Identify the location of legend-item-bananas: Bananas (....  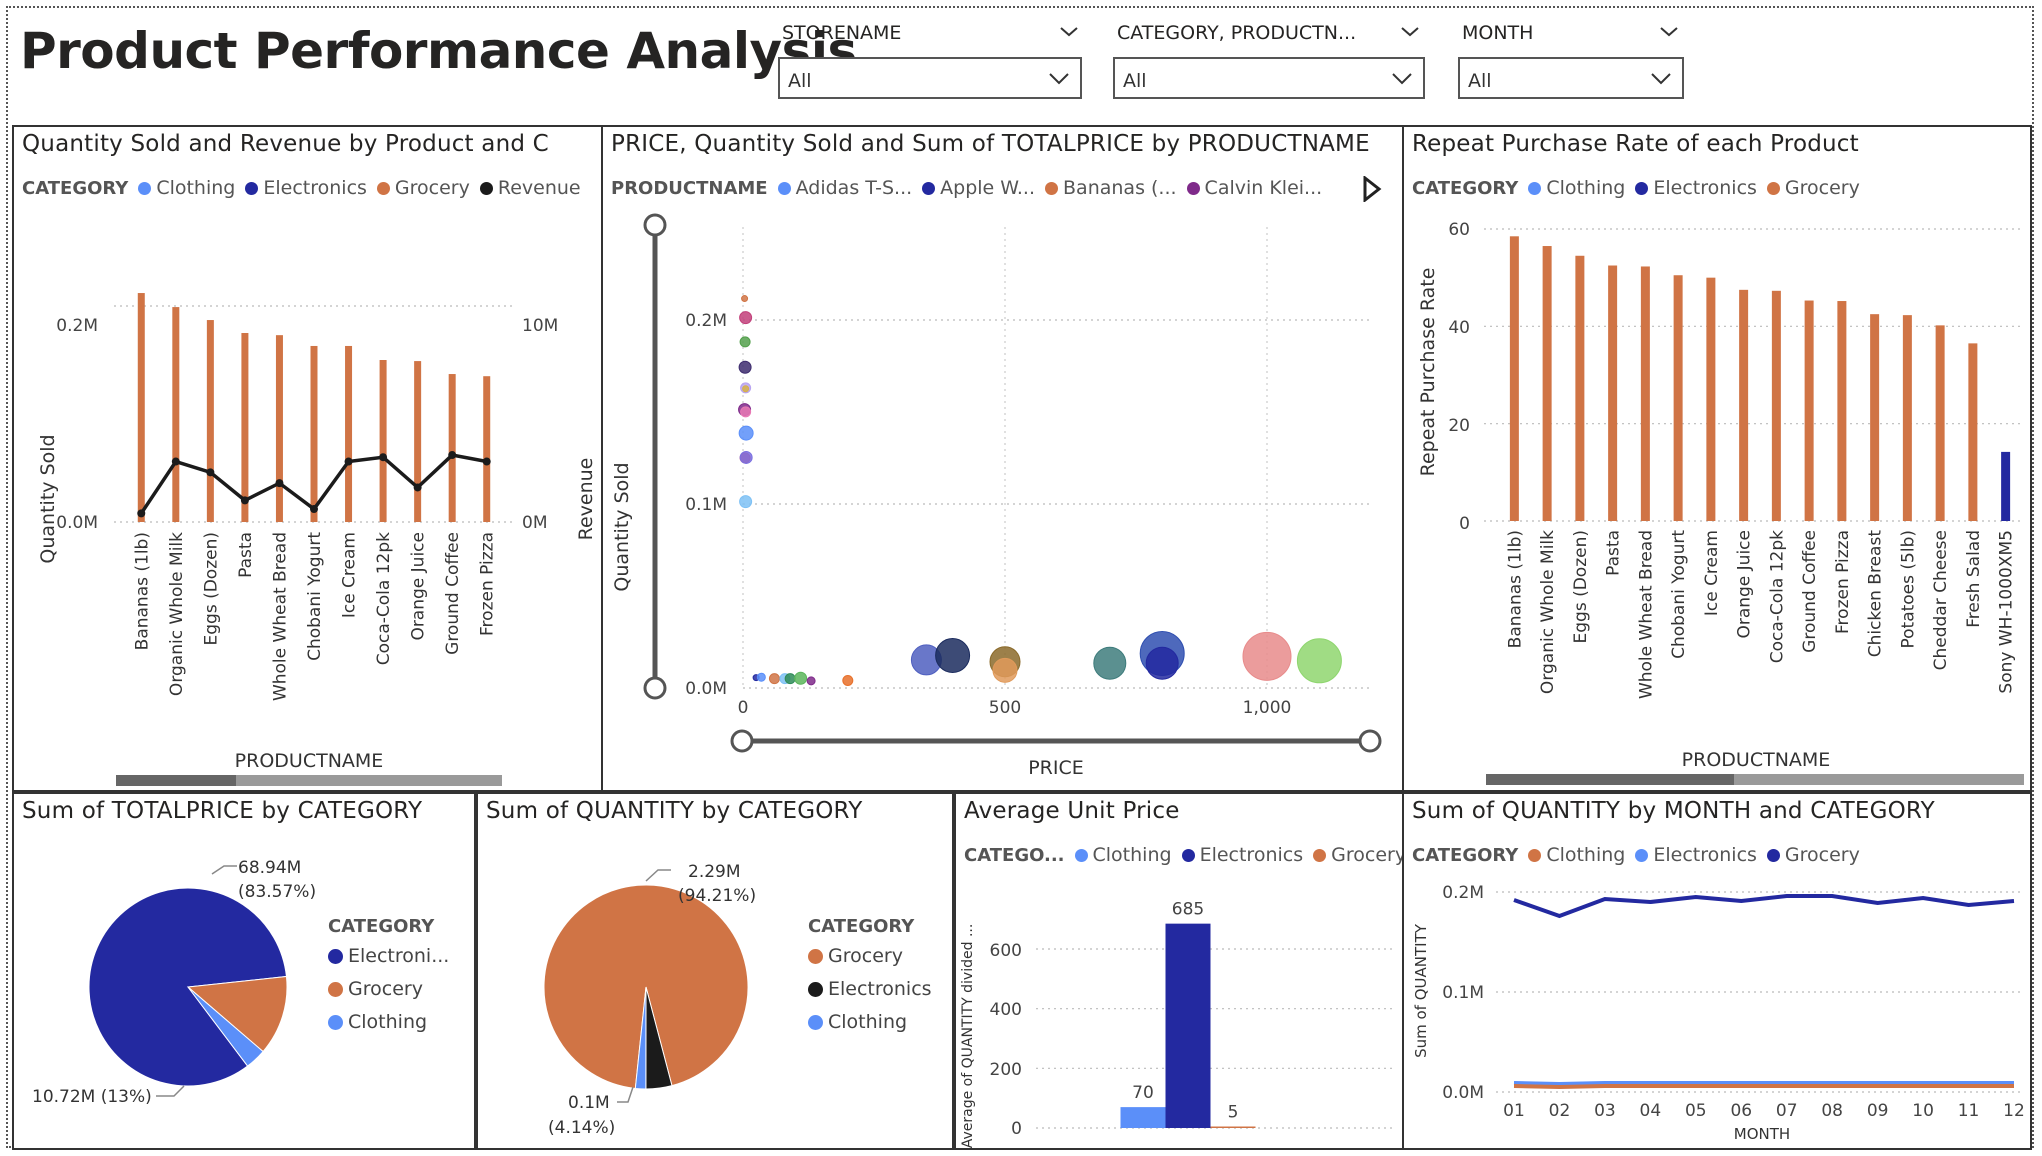
(1111, 188).